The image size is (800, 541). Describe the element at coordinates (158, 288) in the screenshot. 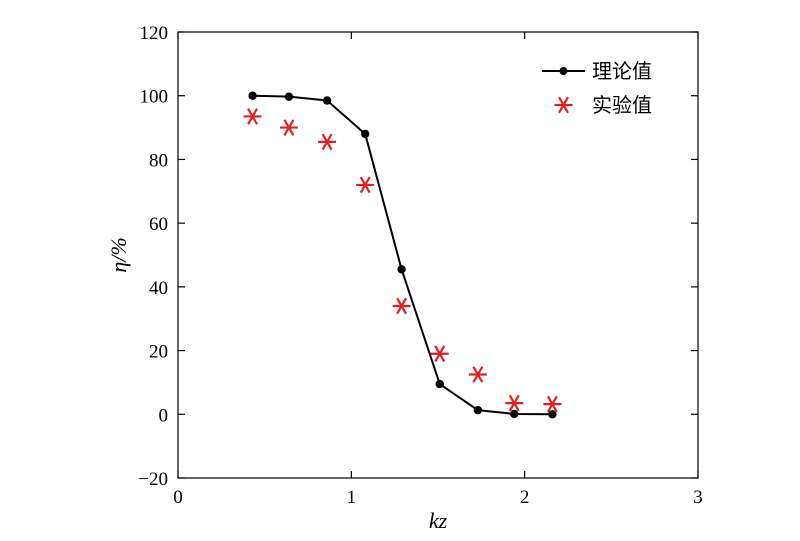

I see `y-tick-label: 40` at that location.